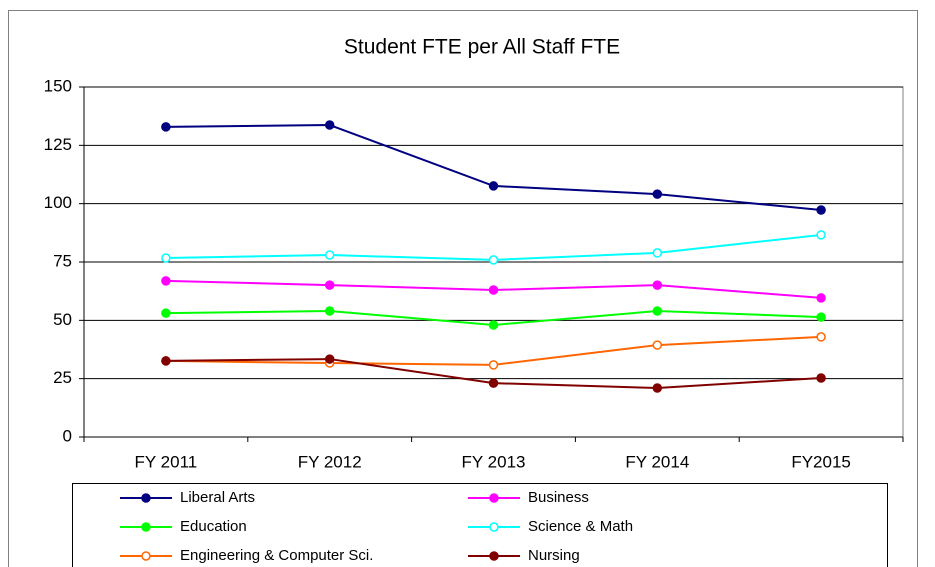 The image size is (935, 567). I want to click on legend-label: Education, so click(213, 526).